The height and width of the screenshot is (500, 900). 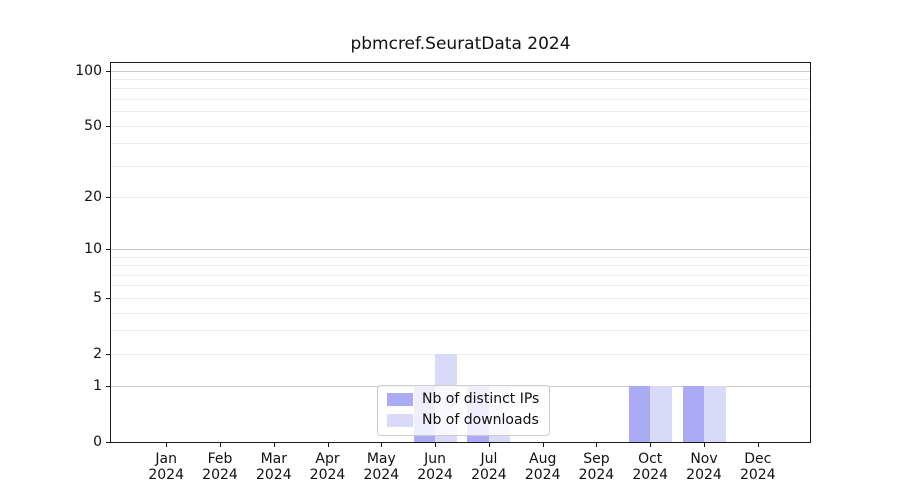 What do you see at coordinates (489, 445) in the screenshot?
I see `x-tick-jul` at bounding box center [489, 445].